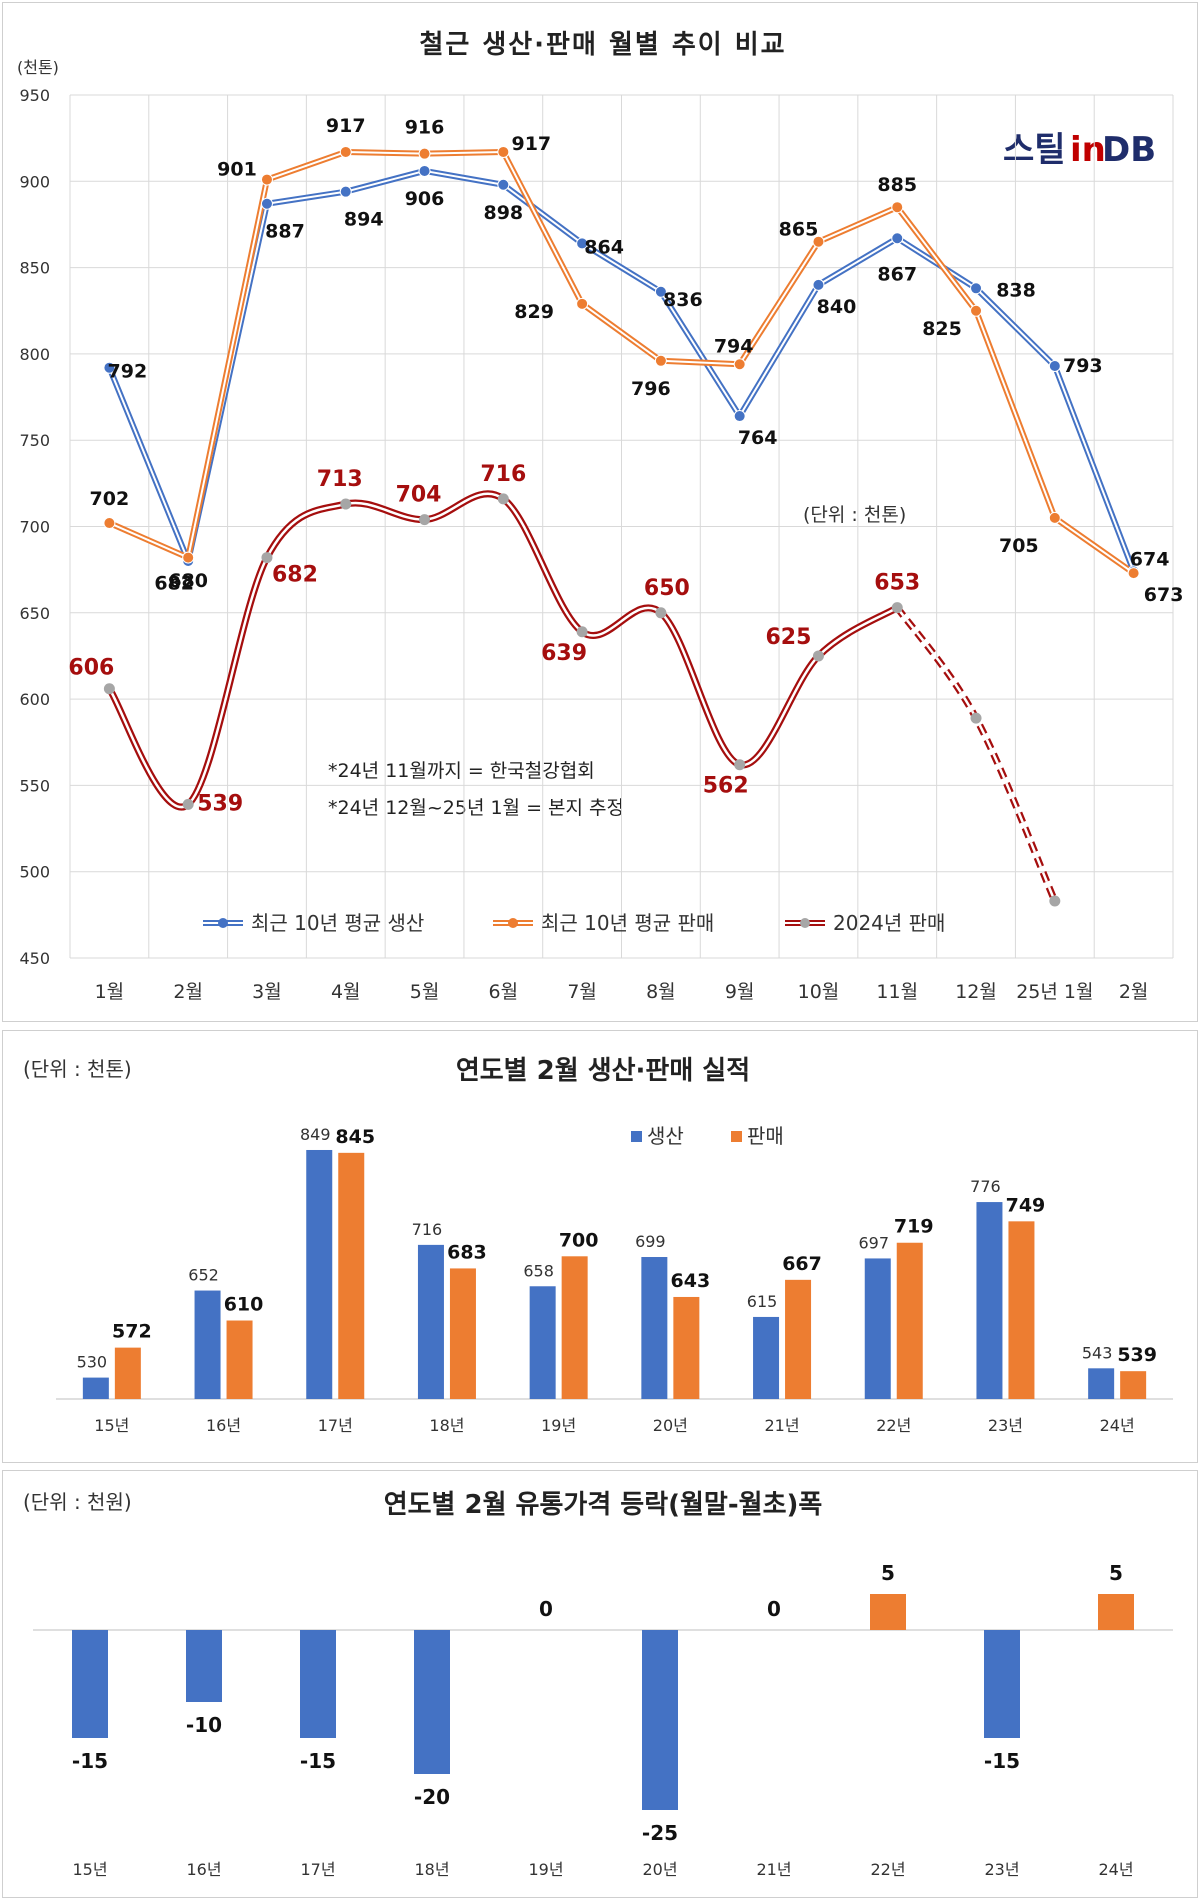 Image resolution: width=1201 pixels, height=1904 pixels. Describe the element at coordinates (765, 1136) in the screenshot. I see `legend-label: 판매` at that location.